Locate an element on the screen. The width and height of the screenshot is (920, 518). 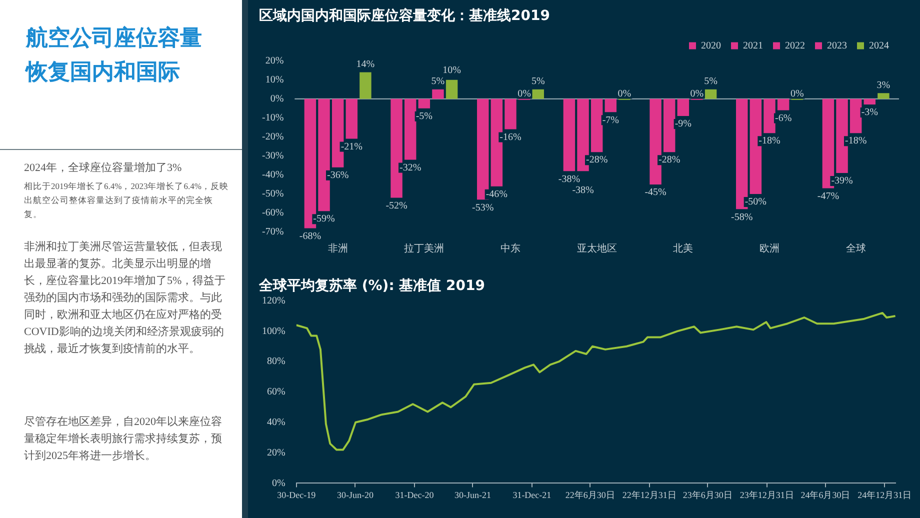
data-label: -3% is located at coordinates (869, 112).